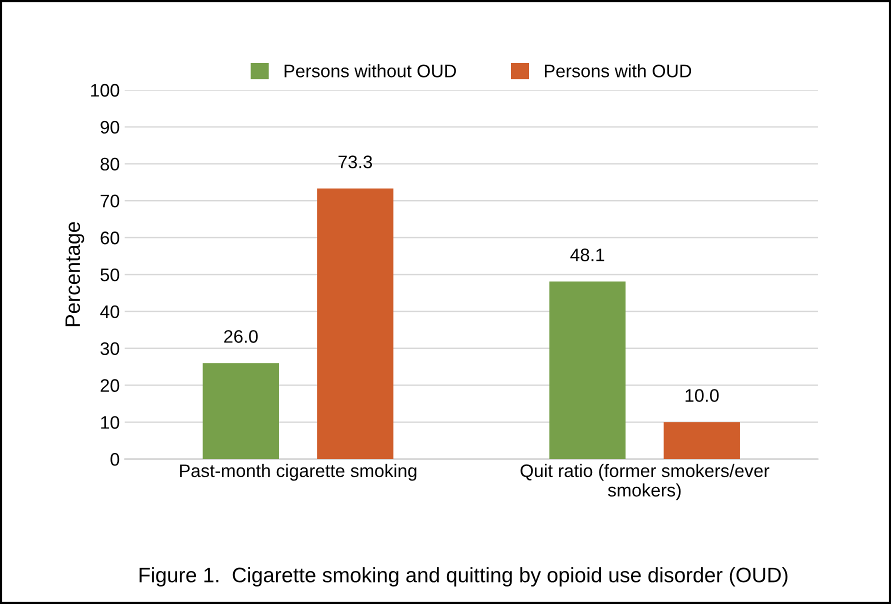 The height and width of the screenshot is (604, 891). Describe the element at coordinates (105, 90) in the screenshot. I see `y-tick-label: 100` at that location.